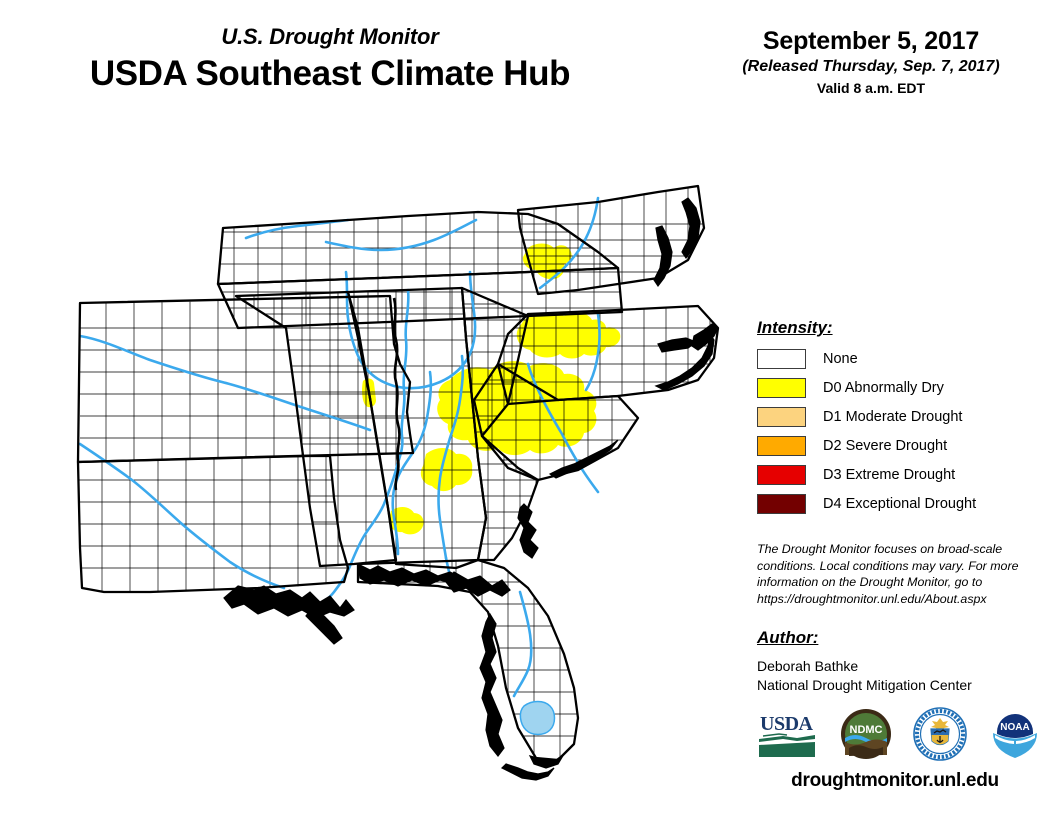 This screenshot has height=816, width=1056. I want to click on legend-label-d2: D2 Severe Drought, so click(885, 445).